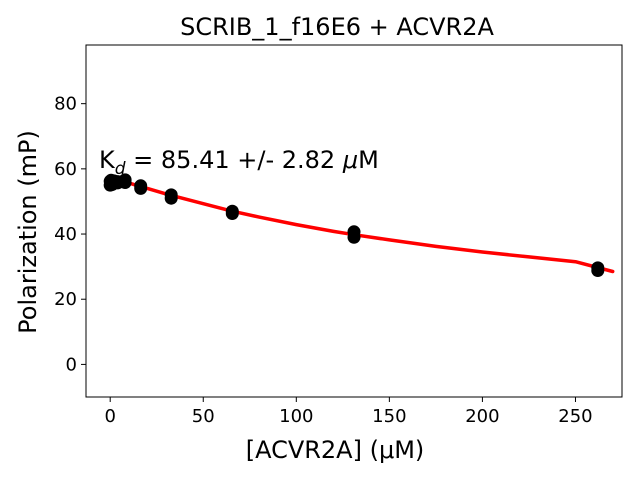  I want to click on kd-subscript: d, so click(120, 169).